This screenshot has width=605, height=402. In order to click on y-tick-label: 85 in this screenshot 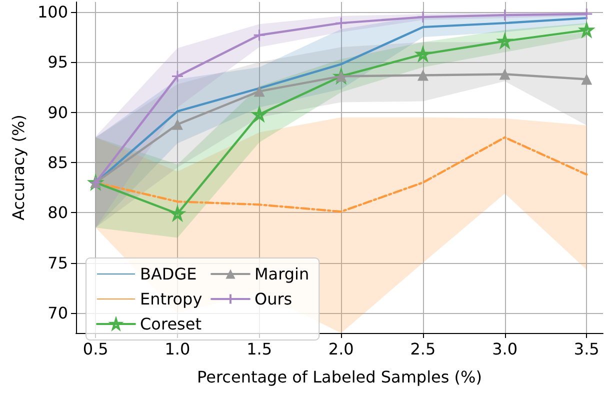, I will do `click(58, 162)`.